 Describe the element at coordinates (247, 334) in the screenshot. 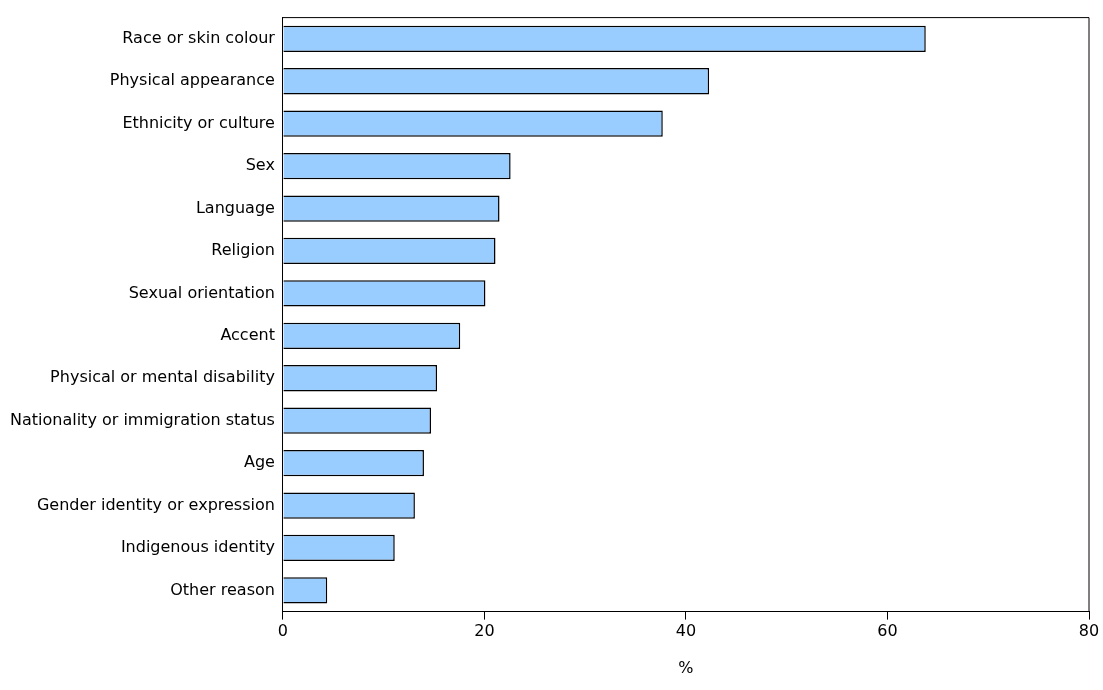

I see `y-tick-label: Accent` at that location.